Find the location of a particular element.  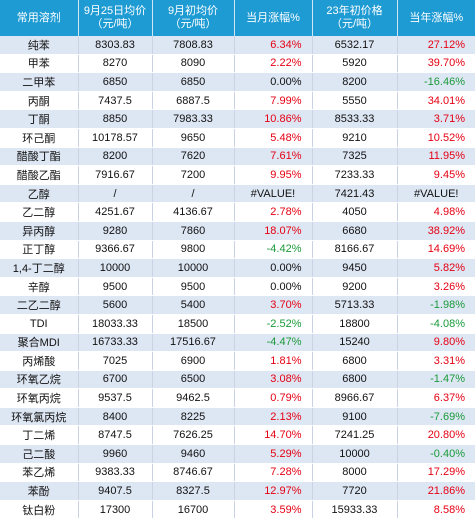

table-row: 钛白粉 17300 16700 3.59% 15933.33 8.58% is located at coordinates (237, 509).